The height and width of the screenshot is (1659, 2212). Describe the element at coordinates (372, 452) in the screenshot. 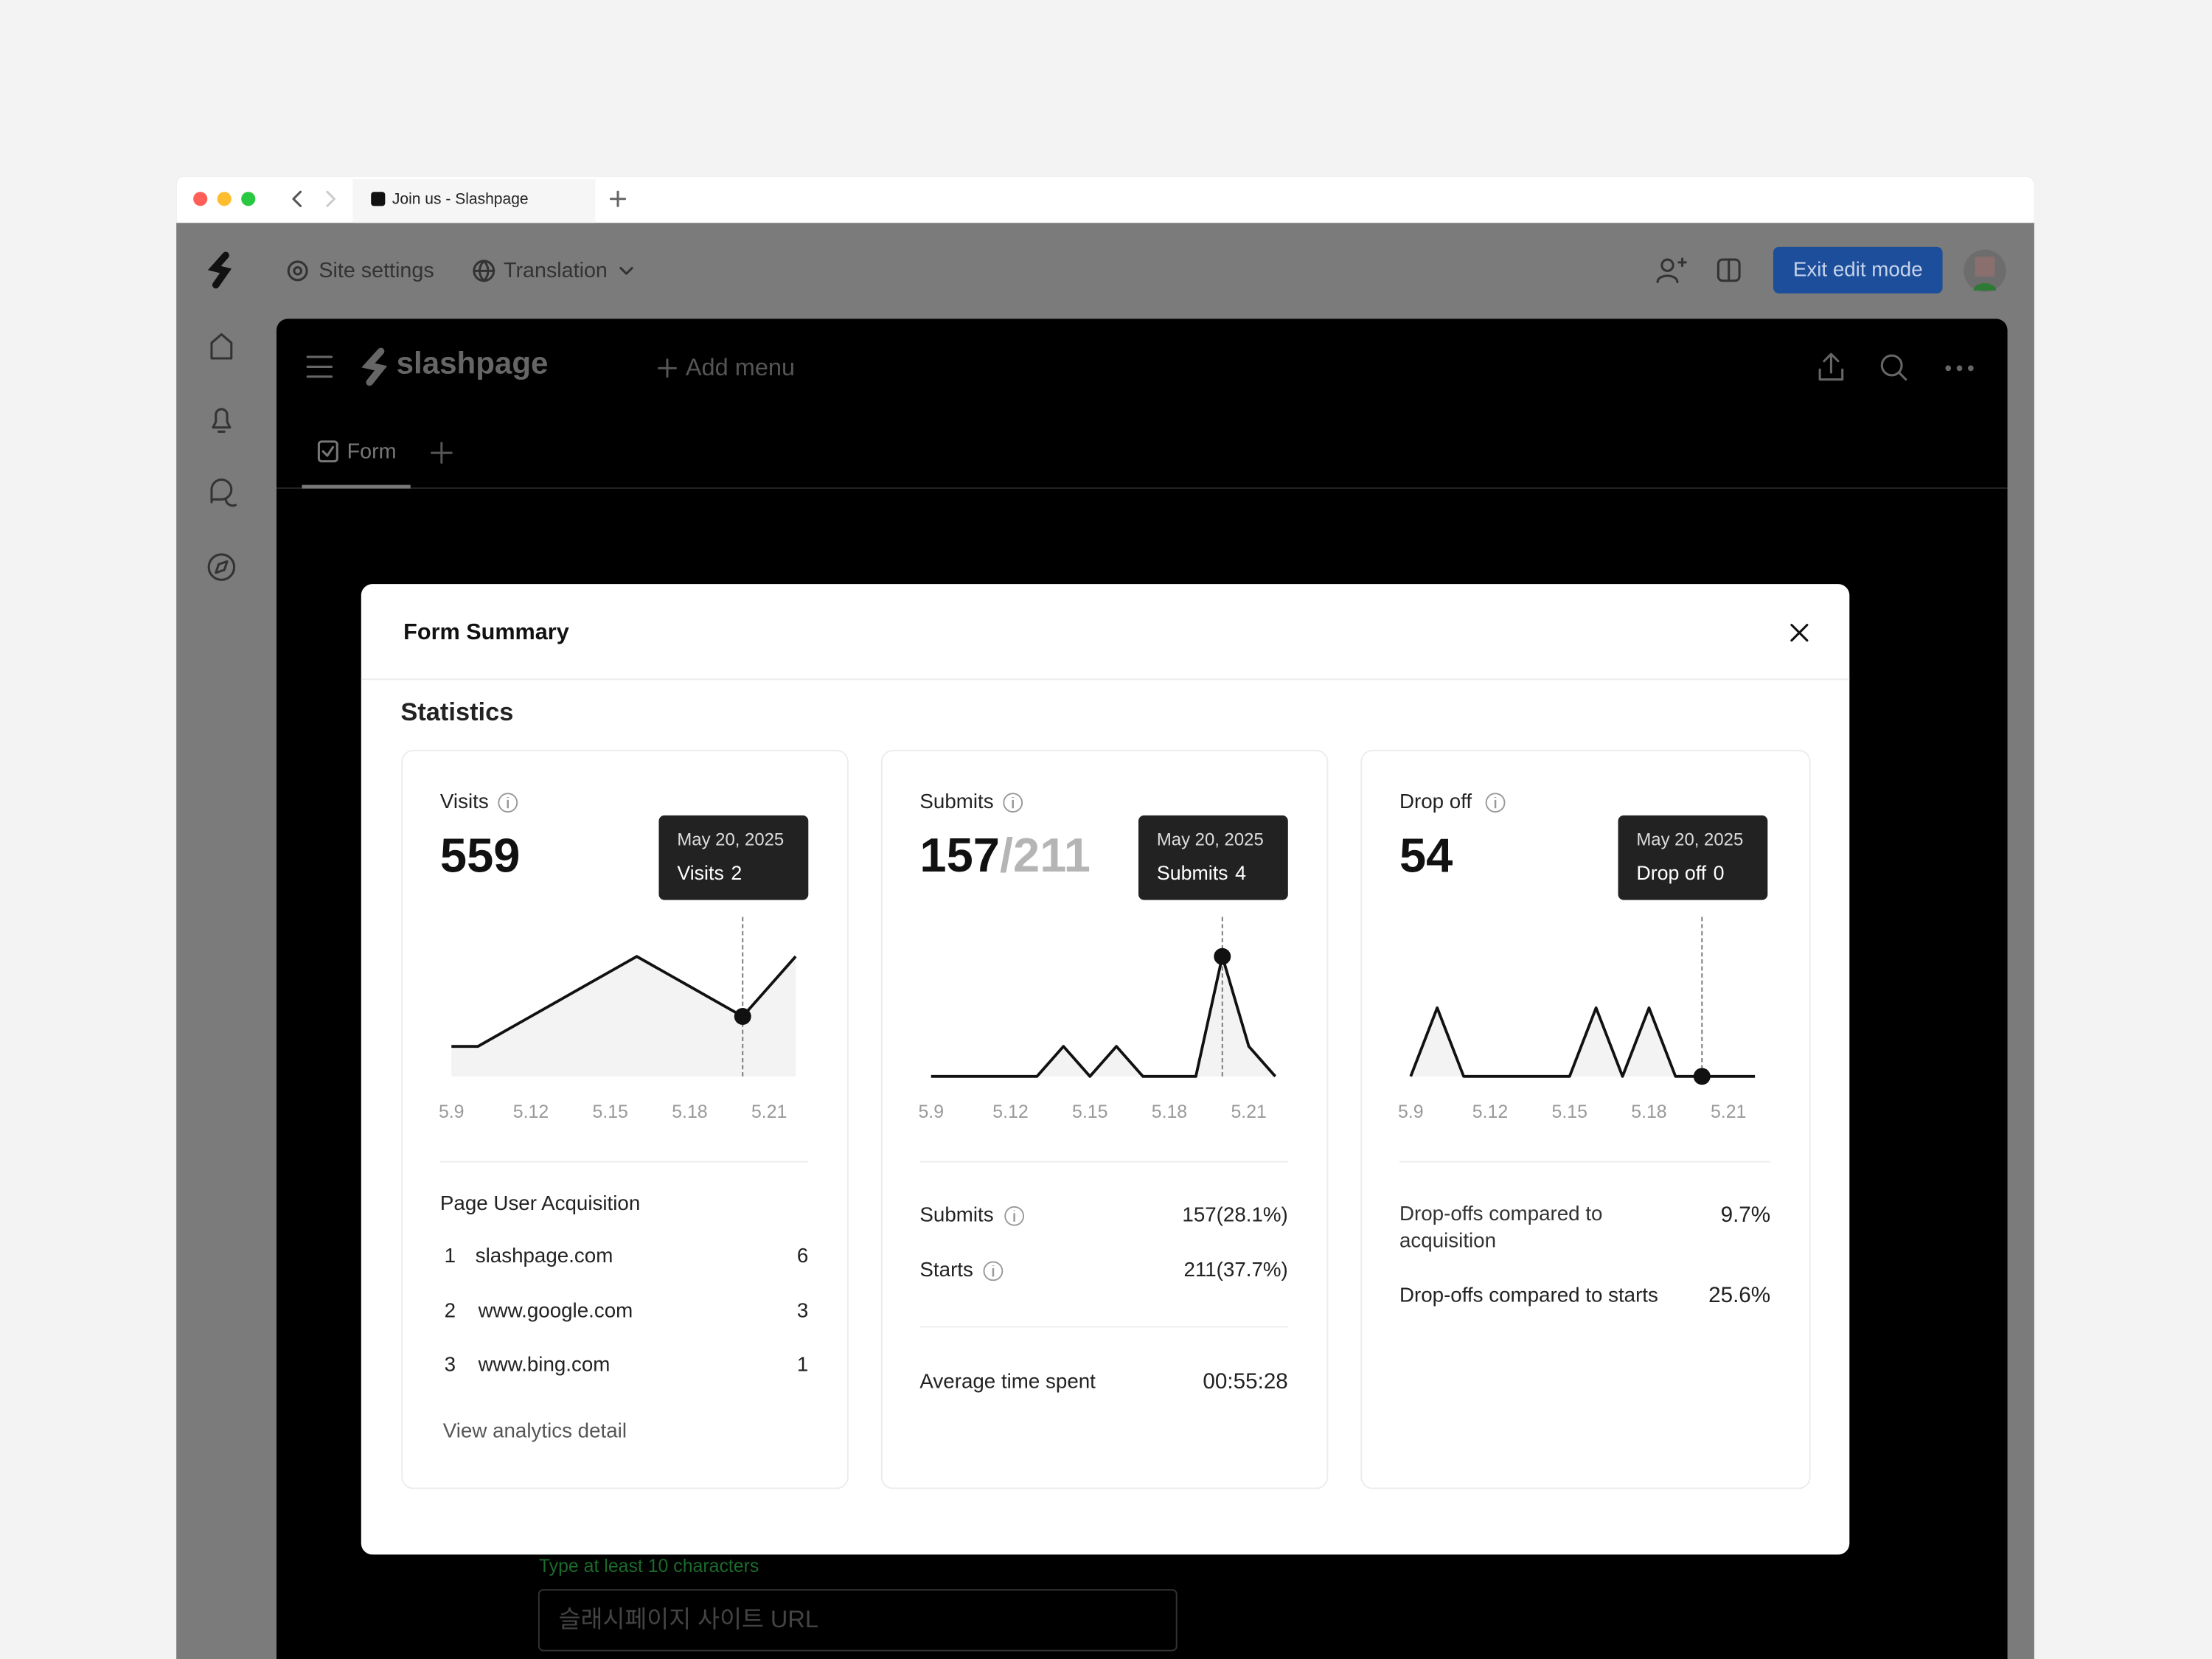

I see `form-tab: Form` at that location.